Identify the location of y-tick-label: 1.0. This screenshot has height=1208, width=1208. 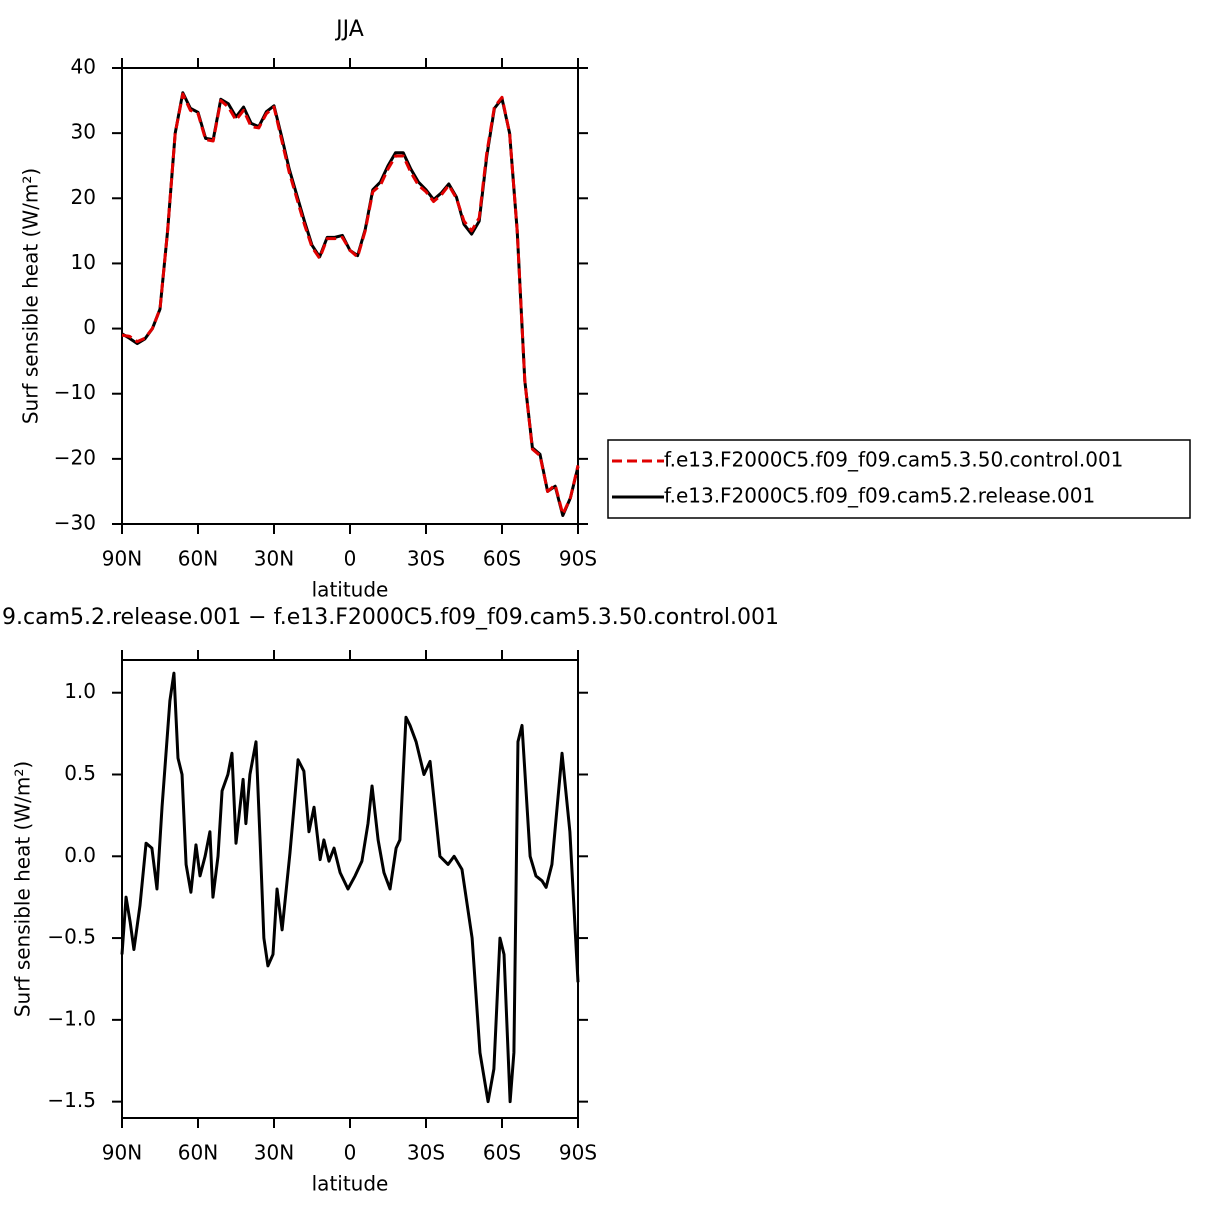
(80, 691).